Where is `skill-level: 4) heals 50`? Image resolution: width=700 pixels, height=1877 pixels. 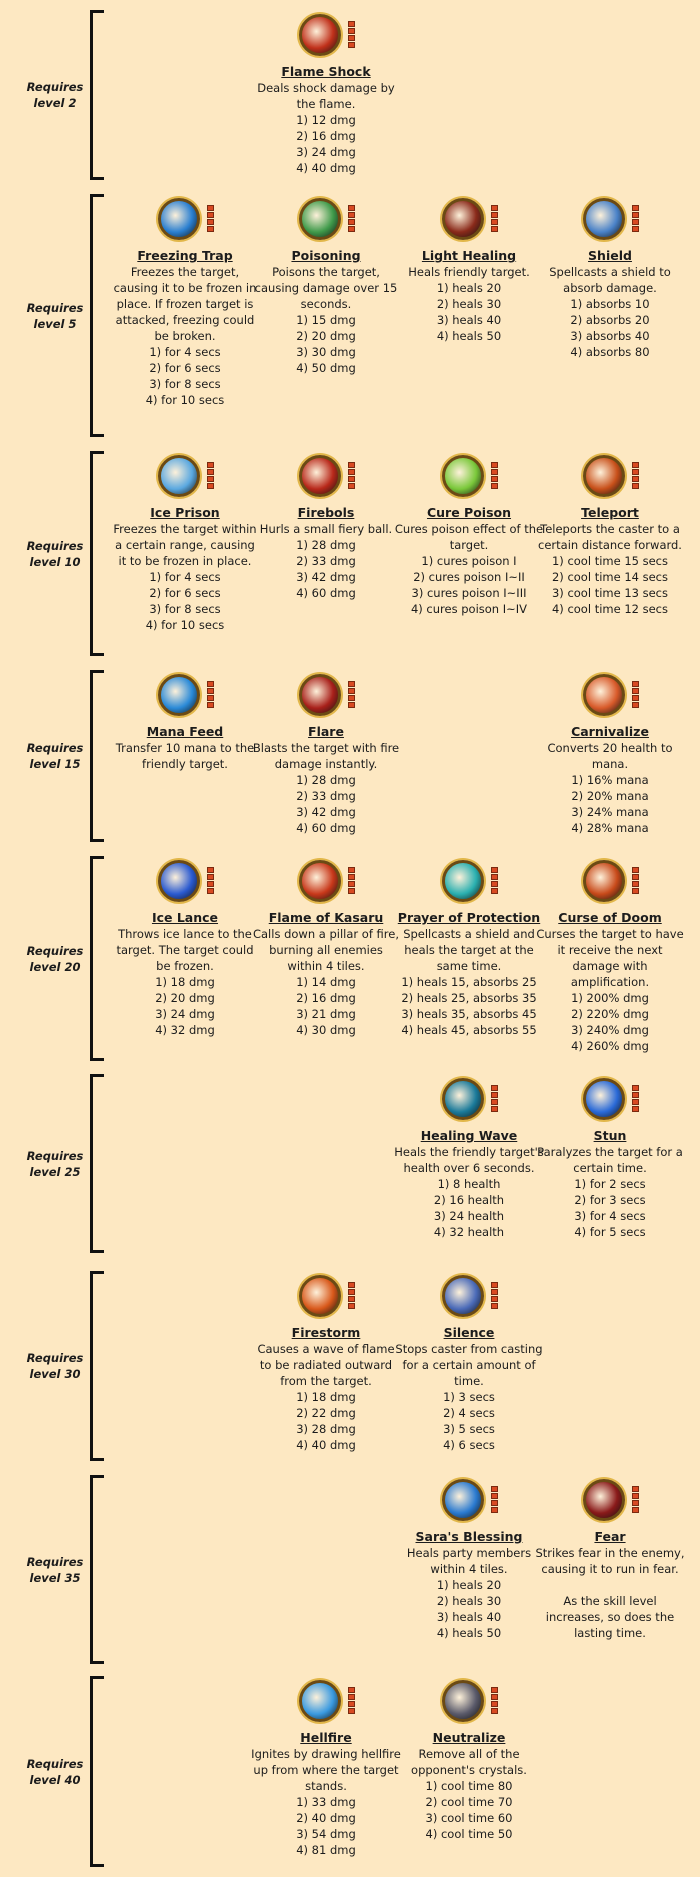 skill-level: 4) heals 50 is located at coordinates (469, 336).